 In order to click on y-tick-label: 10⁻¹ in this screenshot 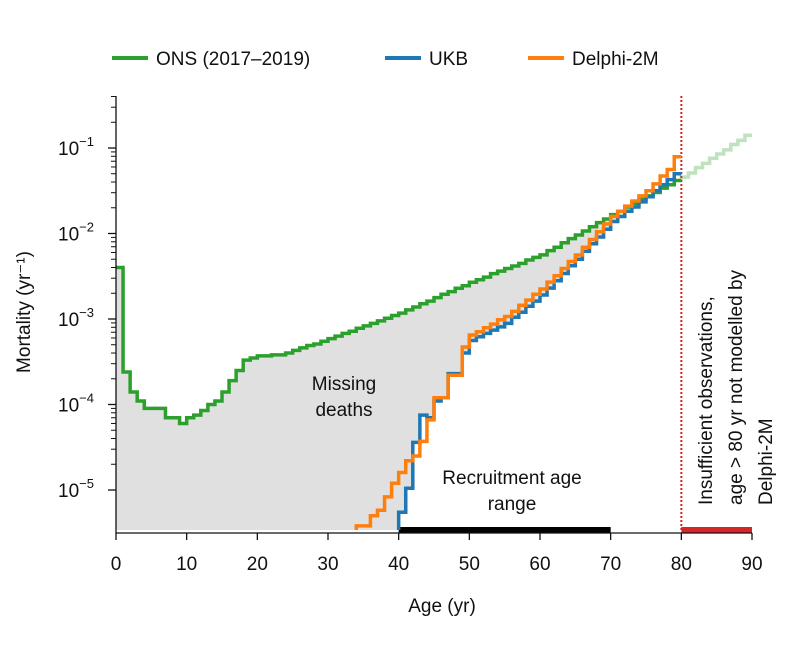, I will do `click(76, 147)`.